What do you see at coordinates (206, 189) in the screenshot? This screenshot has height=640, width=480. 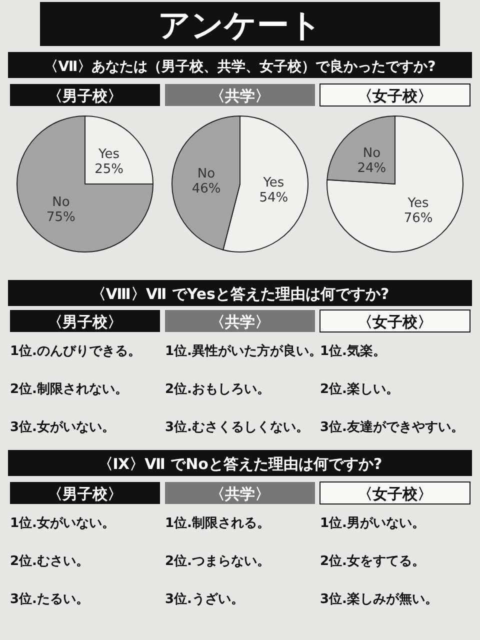 I see `data-label: 46%` at bounding box center [206, 189].